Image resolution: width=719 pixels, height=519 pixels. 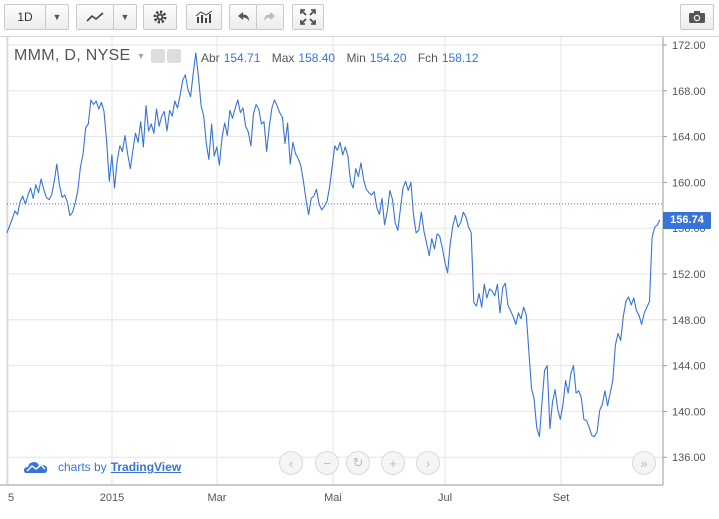 I want to click on high-value: 158.40, so click(x=317, y=58).